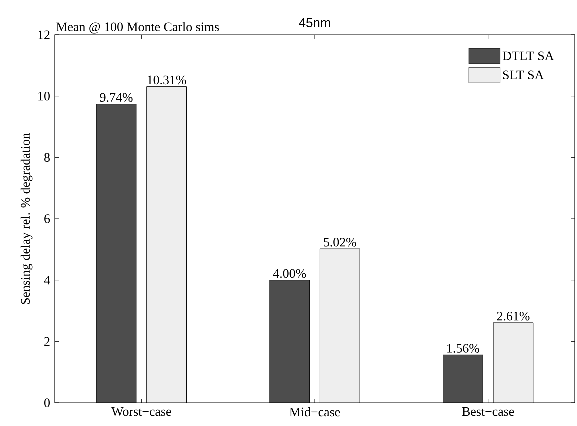 The height and width of the screenshot is (426, 577). What do you see at coordinates (47, 219) in the screenshot?
I see `y-tick-label: 6` at bounding box center [47, 219].